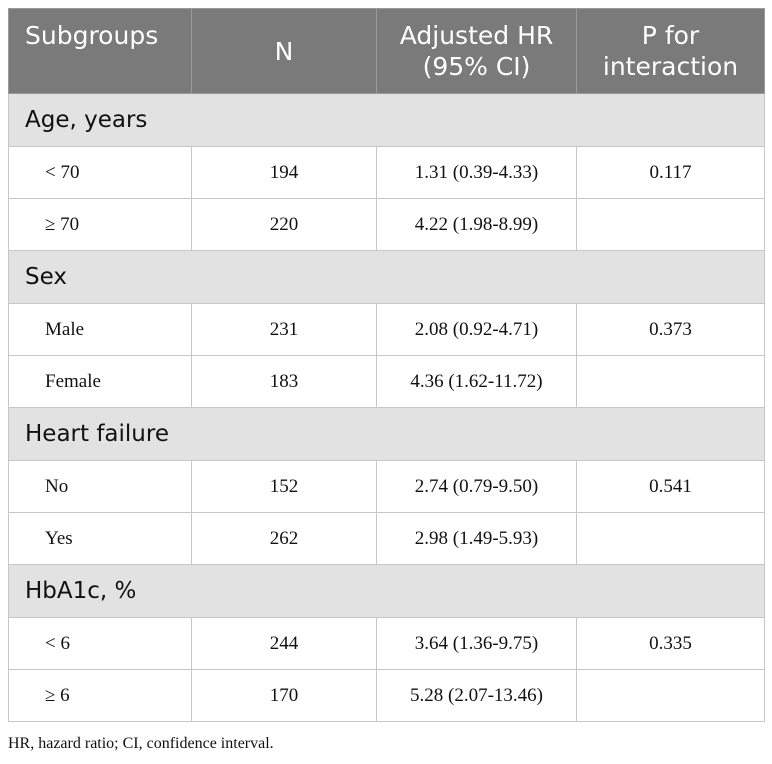 This screenshot has width=772, height=764. What do you see at coordinates (100, 329) in the screenshot?
I see `cell-subgroup: Male` at bounding box center [100, 329].